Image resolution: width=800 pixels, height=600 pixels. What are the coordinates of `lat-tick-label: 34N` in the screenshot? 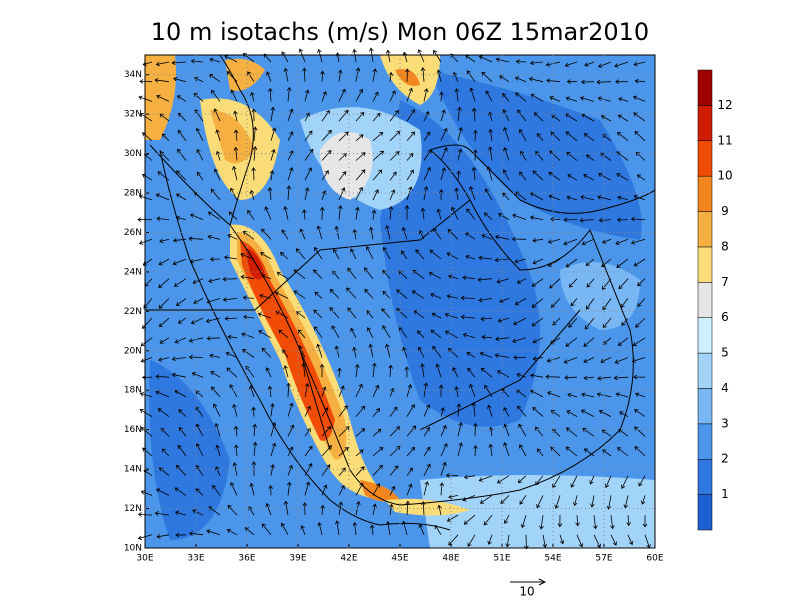 It's located at (133, 75).